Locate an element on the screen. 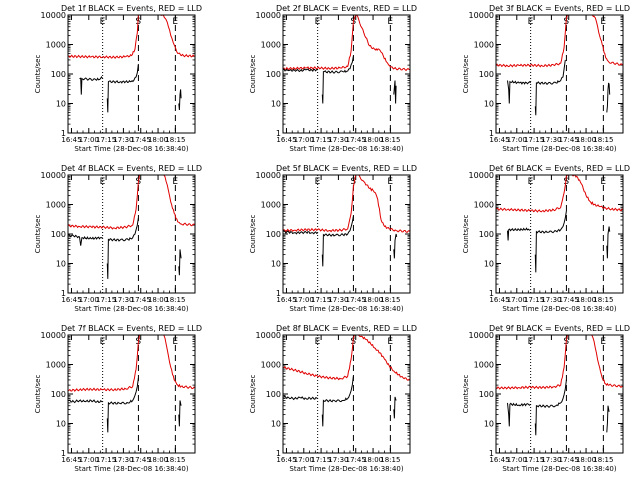 The width and height of the screenshot is (640, 480). panel-title: Det 4f BLACK = Events, RED = LLD is located at coordinates (131, 168).